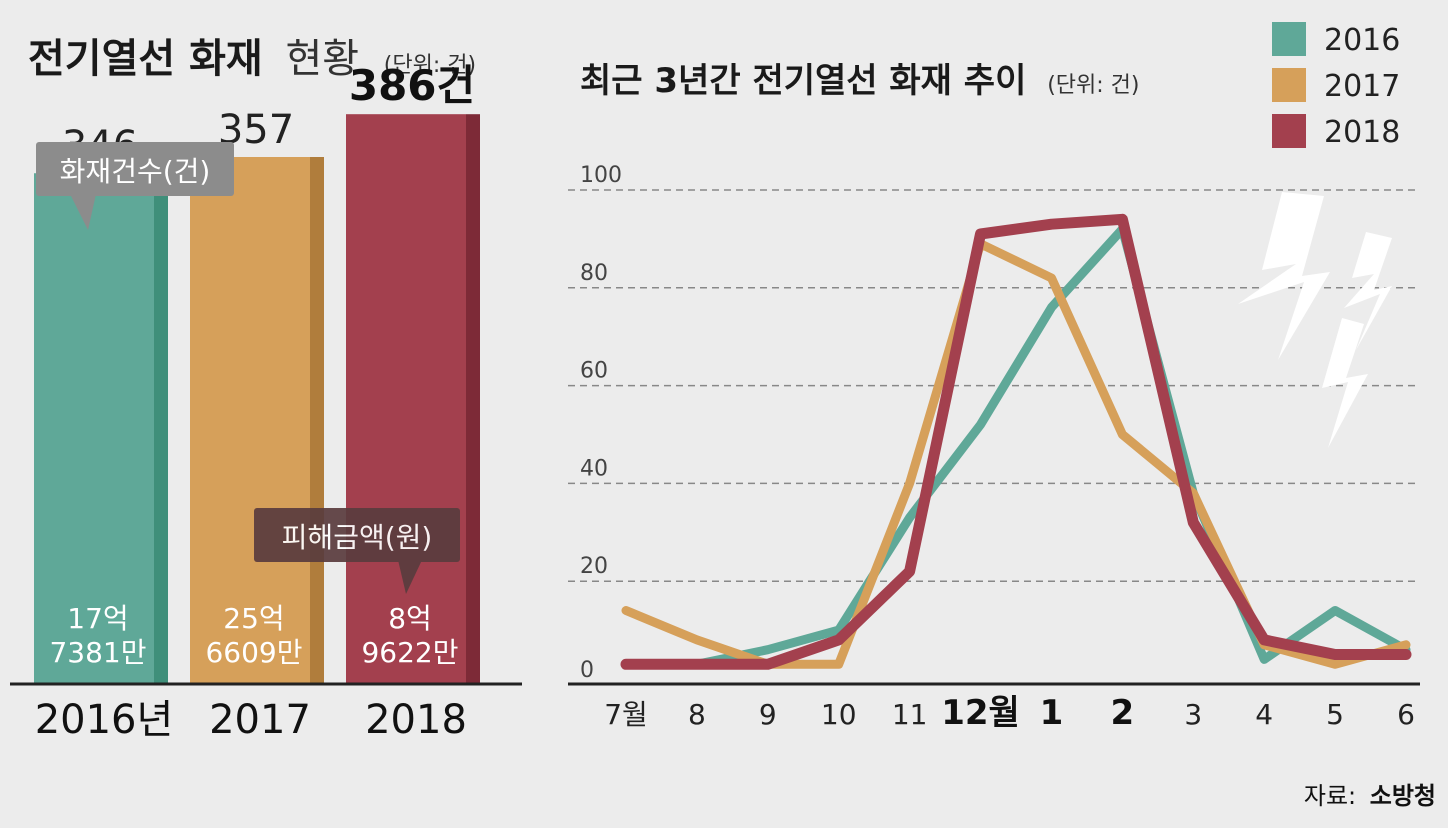  Describe the element at coordinates (250, 420) in the screenshot. I see `bar-2017` at that location.